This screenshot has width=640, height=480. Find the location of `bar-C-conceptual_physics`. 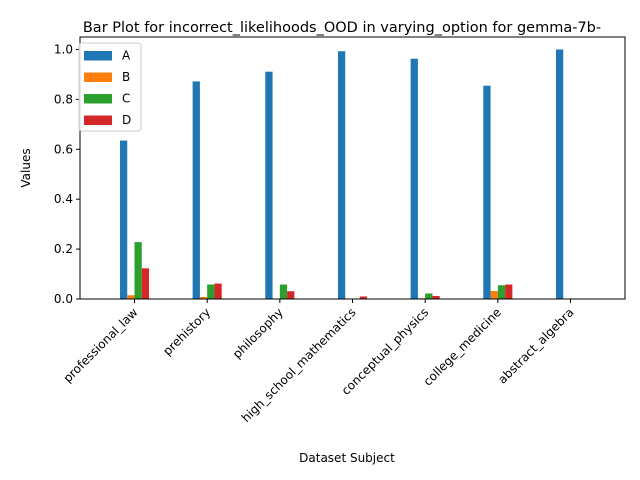

bar-C-conceptual_physics is located at coordinates (429, 296).